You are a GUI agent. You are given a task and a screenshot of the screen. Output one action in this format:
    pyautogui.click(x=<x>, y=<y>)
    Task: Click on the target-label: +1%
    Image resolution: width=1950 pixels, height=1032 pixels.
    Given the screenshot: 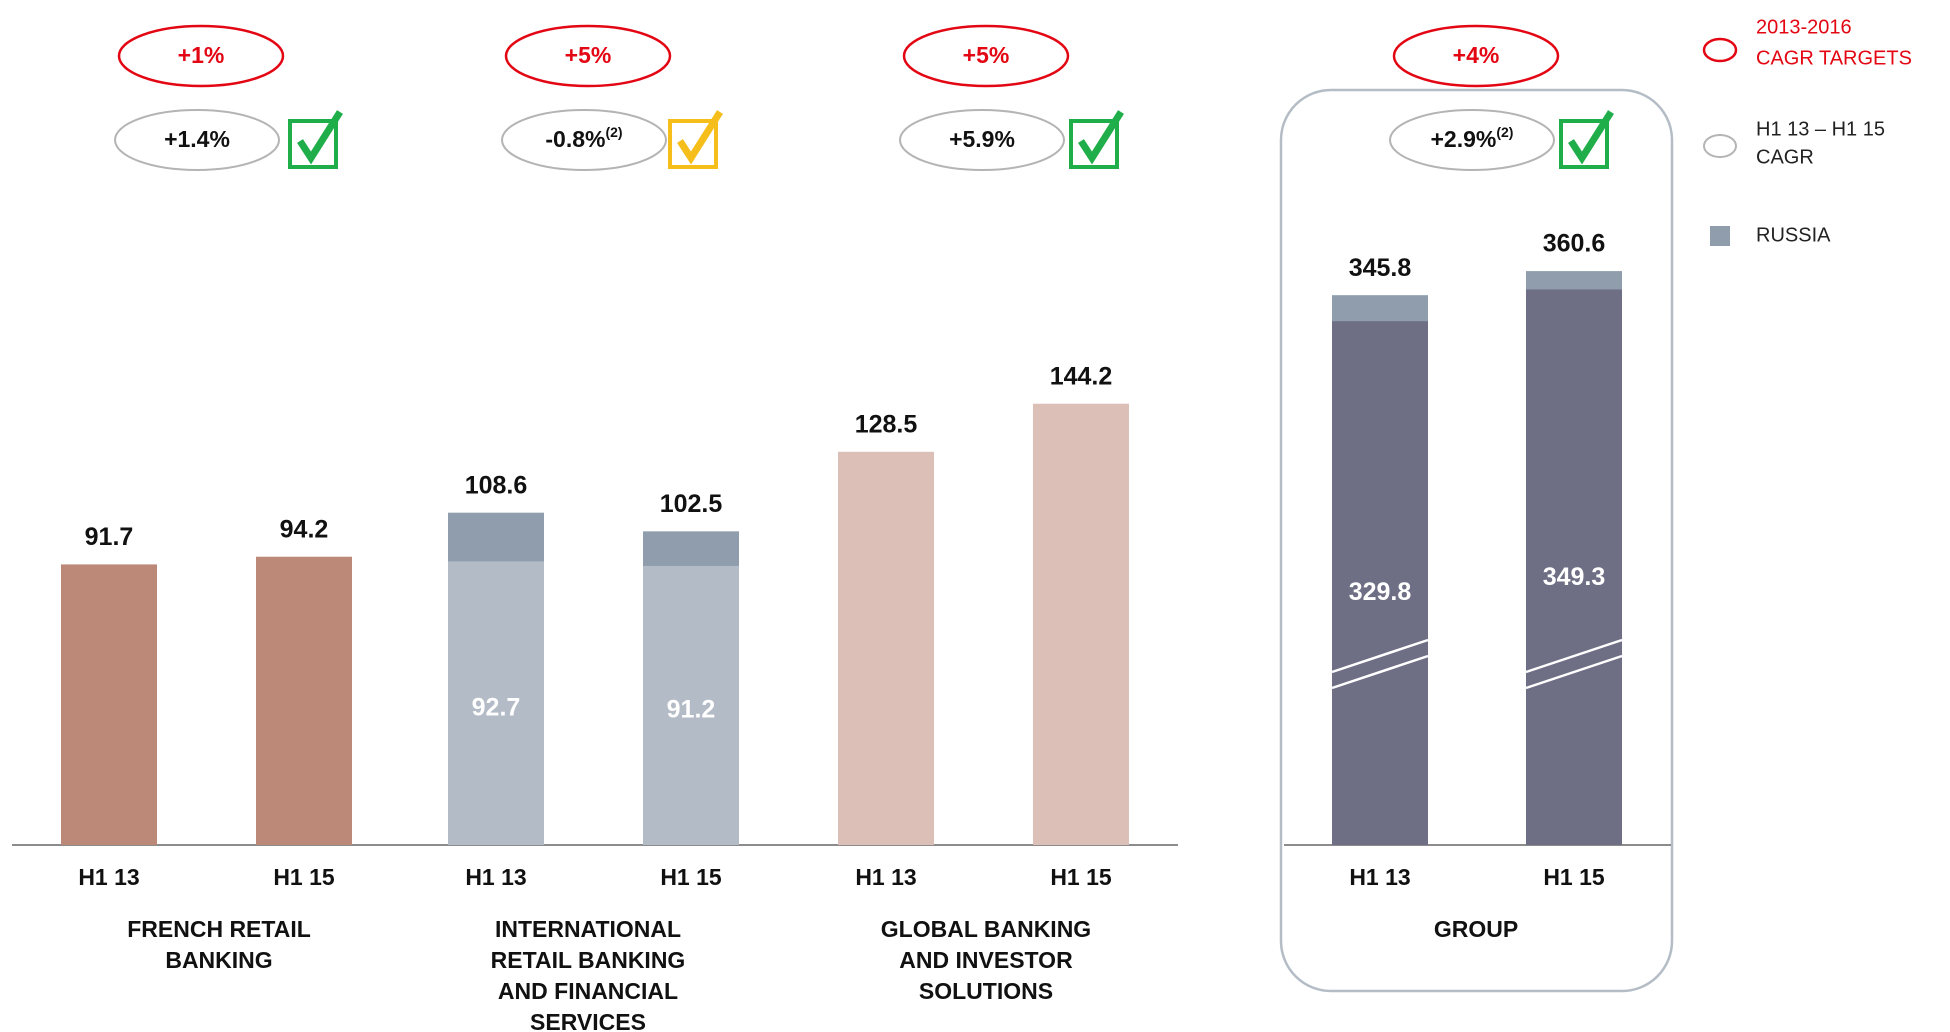 What is the action you would take?
    pyautogui.click(x=201, y=55)
    